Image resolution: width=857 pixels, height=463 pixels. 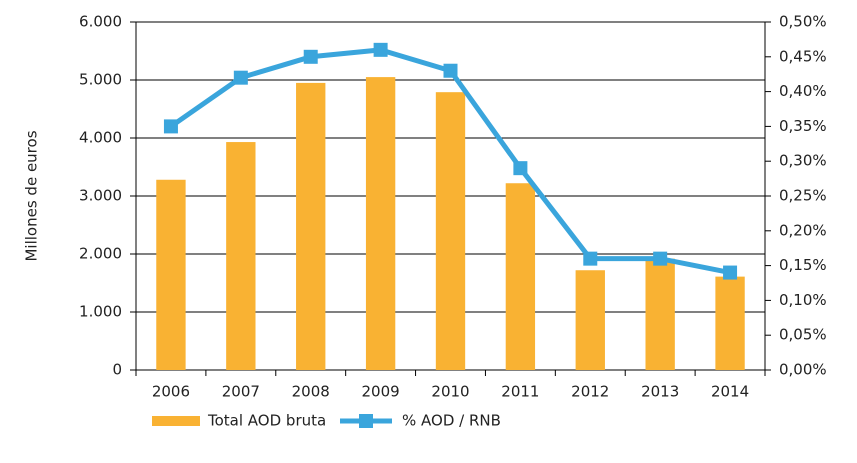 I want to click on x-tick-label: 2006, so click(x=171, y=392).